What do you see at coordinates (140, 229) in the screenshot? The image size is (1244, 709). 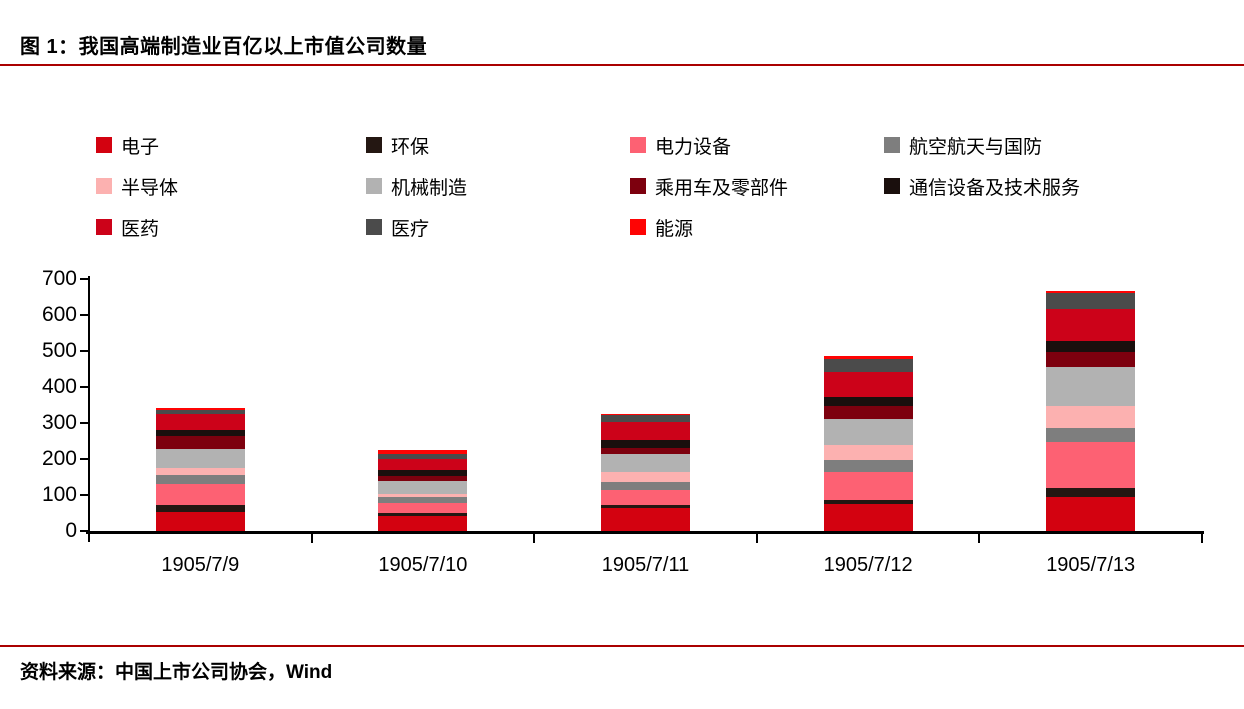 I see `legend-label: 医药` at bounding box center [140, 229].